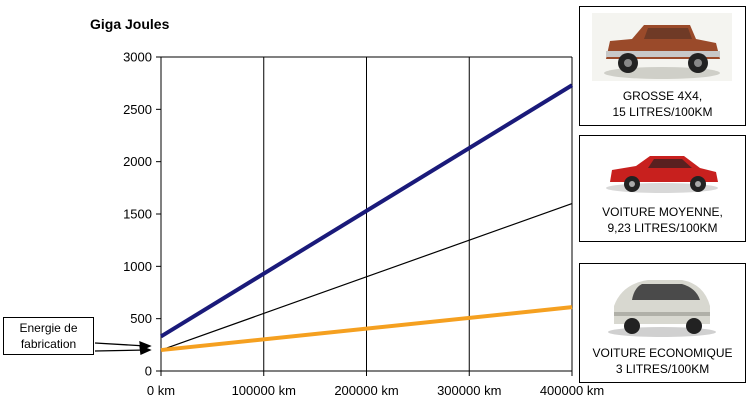 The image size is (750, 401). Describe the element at coordinates (662, 169) in the screenshot. I see `red-sedan-photo-icon` at that location.